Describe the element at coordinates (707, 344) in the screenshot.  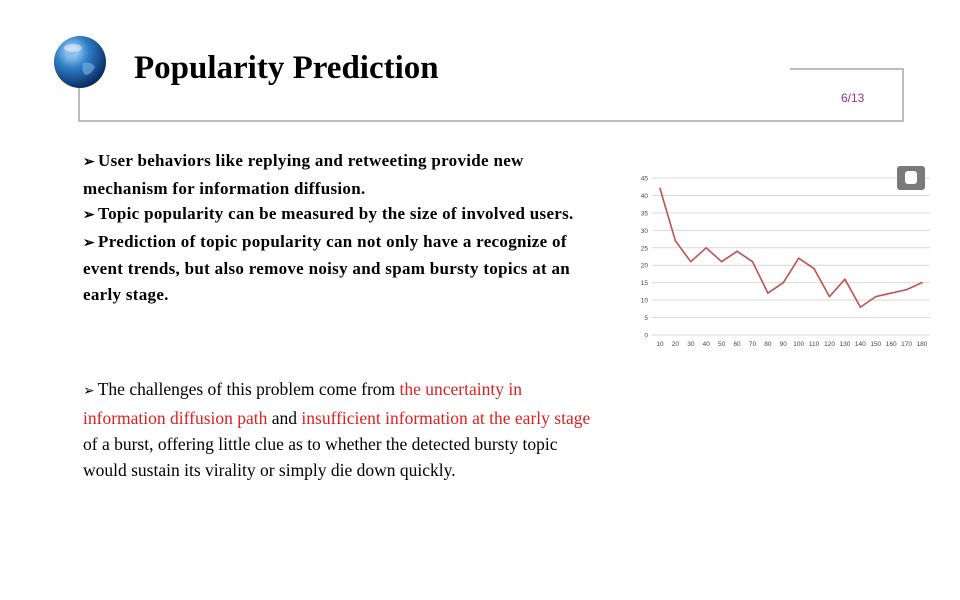
I see `x-tick-label: 40` at that location.